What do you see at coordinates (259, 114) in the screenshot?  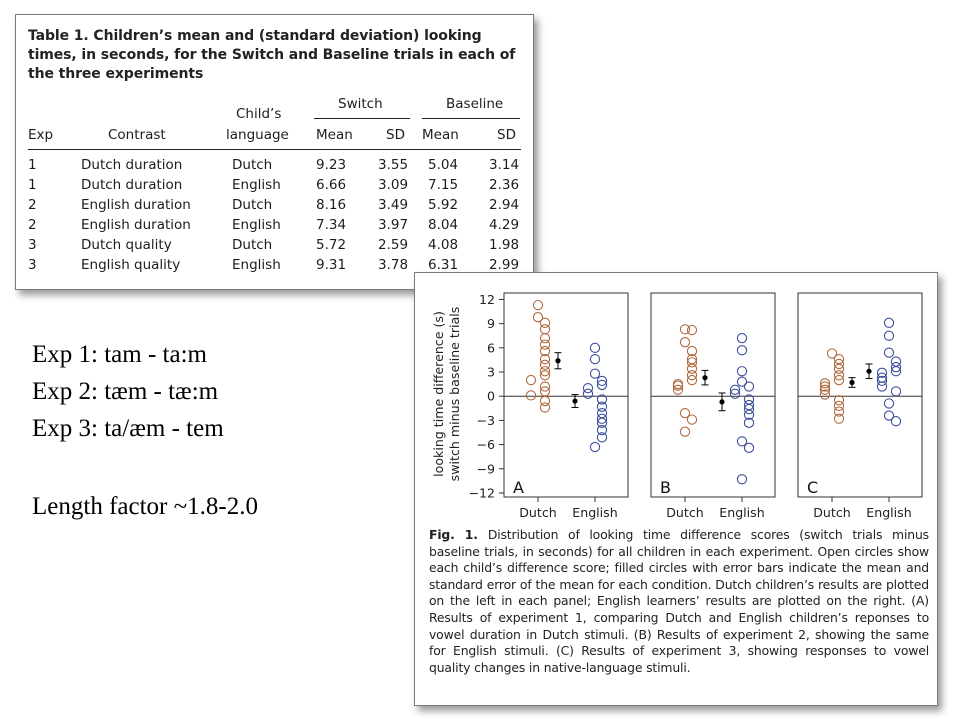 I see `header-childs: Child’s` at bounding box center [259, 114].